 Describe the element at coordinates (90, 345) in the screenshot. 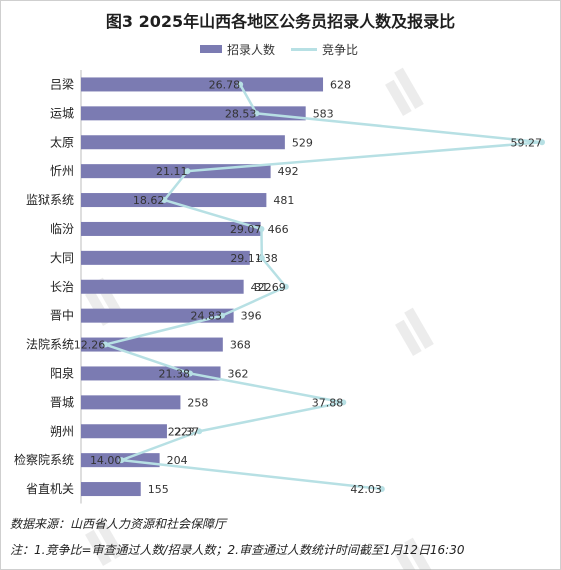

I see `ratio-value-label: 12.26` at that location.